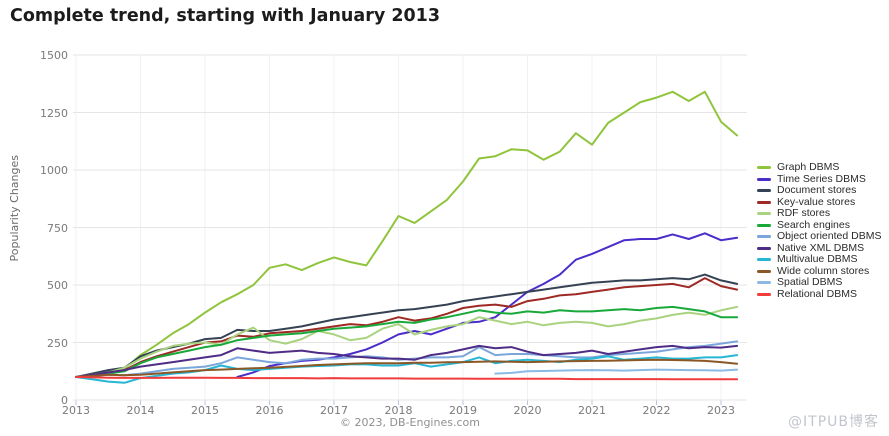  I want to click on legend-label-rdf-stores: RDF stores, so click(804, 213).